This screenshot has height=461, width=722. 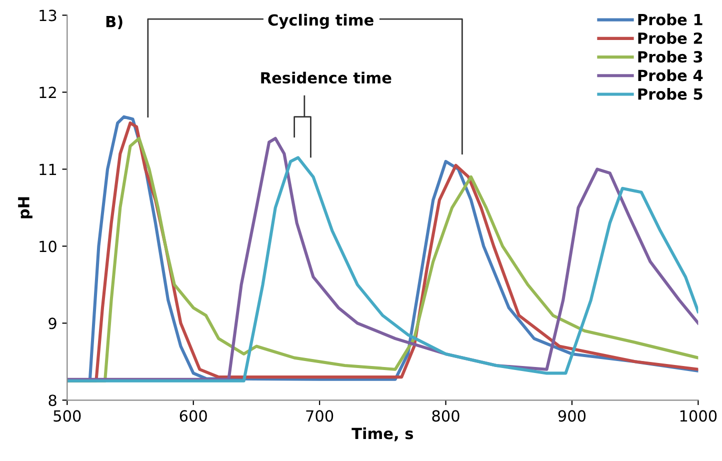 What do you see at coordinates (52, 400) in the screenshot?
I see `y-tick-label: 8` at bounding box center [52, 400].